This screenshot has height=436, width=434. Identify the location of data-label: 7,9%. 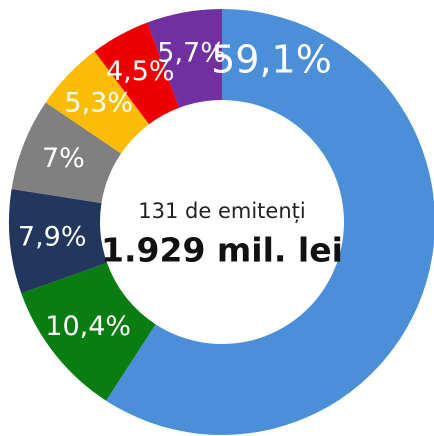
(52, 236).